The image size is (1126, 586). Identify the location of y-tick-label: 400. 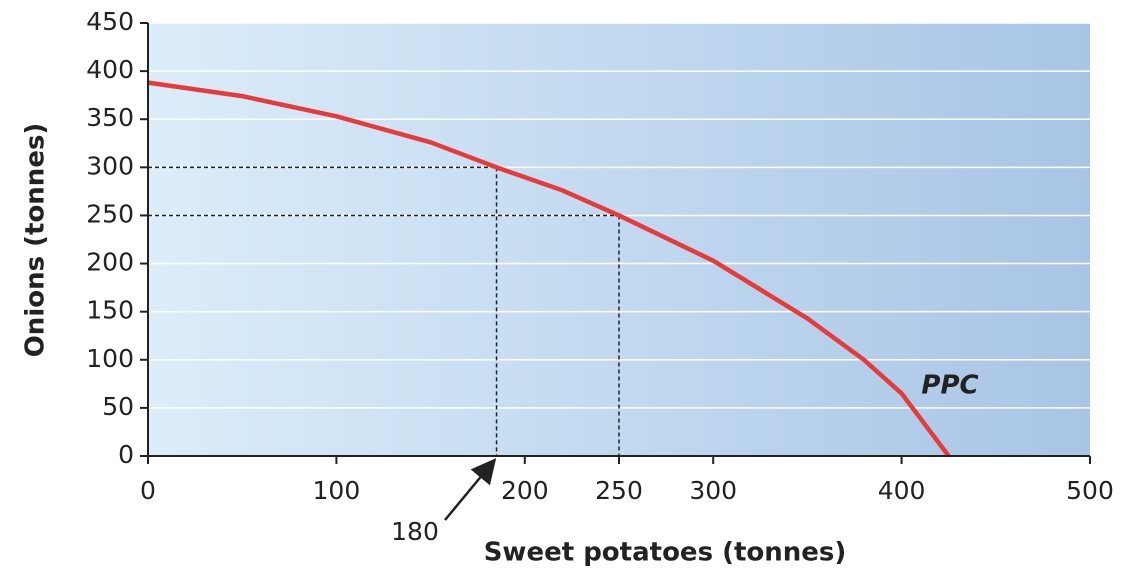
(110, 69).